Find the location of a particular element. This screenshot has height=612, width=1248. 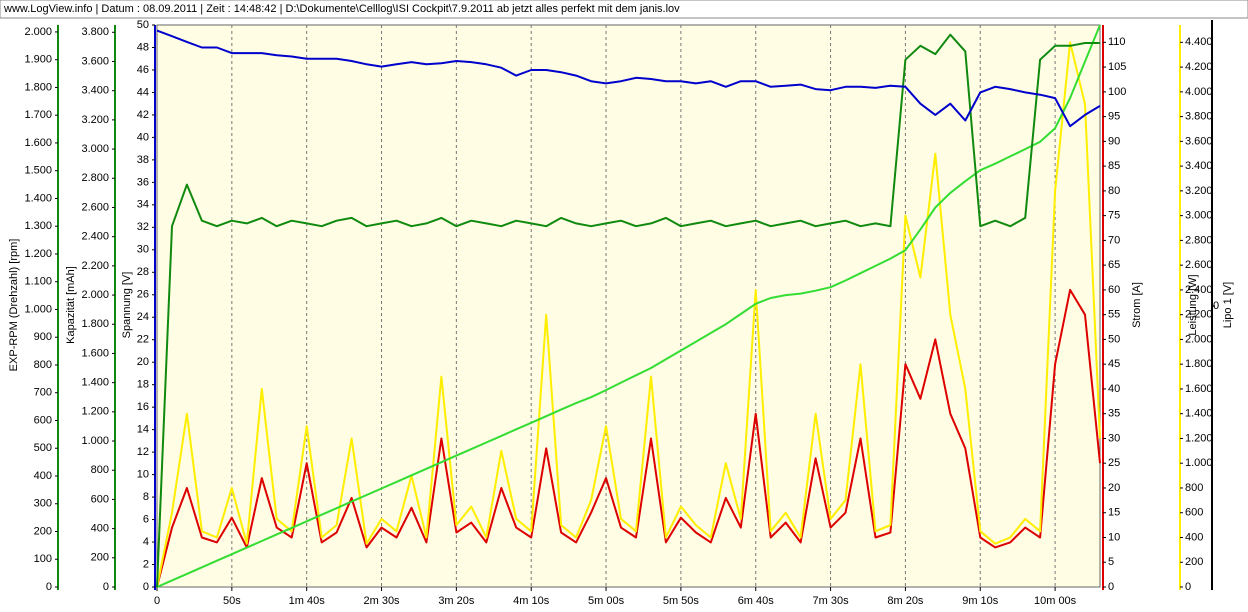

x-tick-label: 9m 10s is located at coordinates (980, 601).